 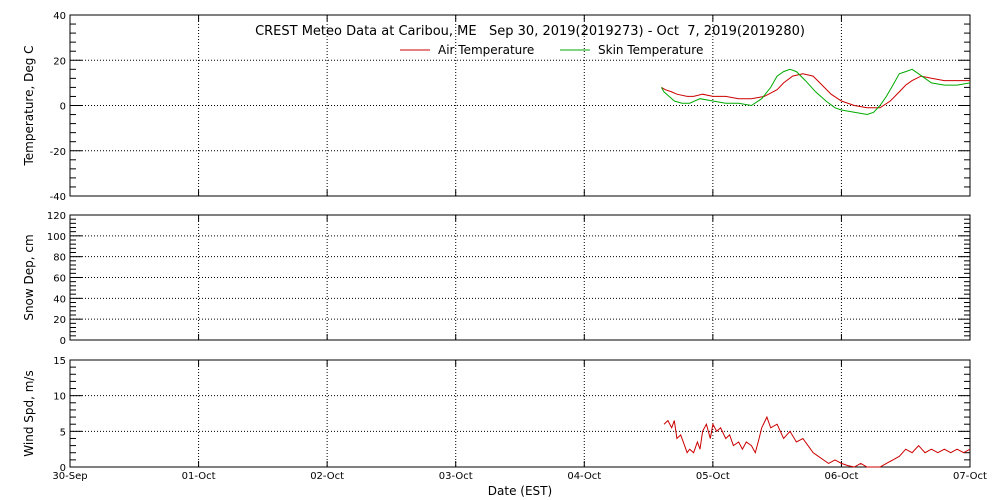 I want to click on legend: Air Temperature Skin Temperature, so click(x=551, y=50).